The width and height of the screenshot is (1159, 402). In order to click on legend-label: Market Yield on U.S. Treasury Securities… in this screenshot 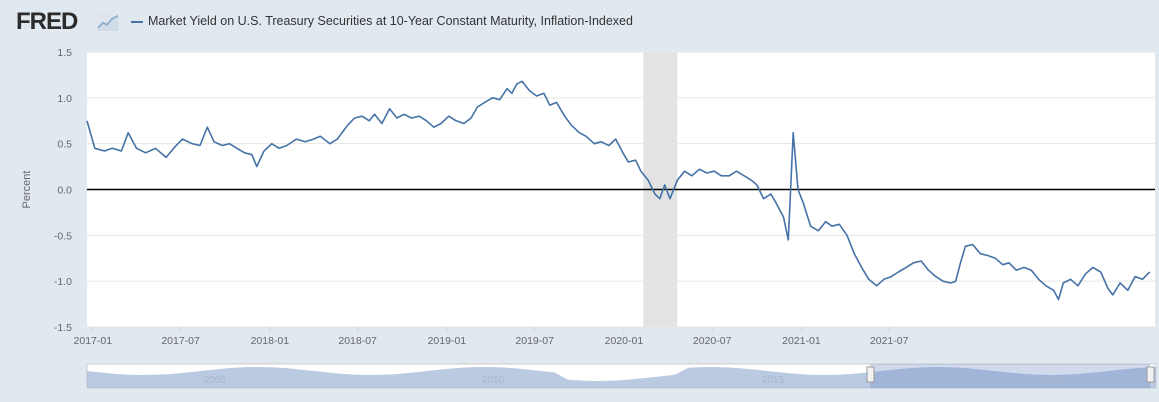, I will do `click(390, 21)`.